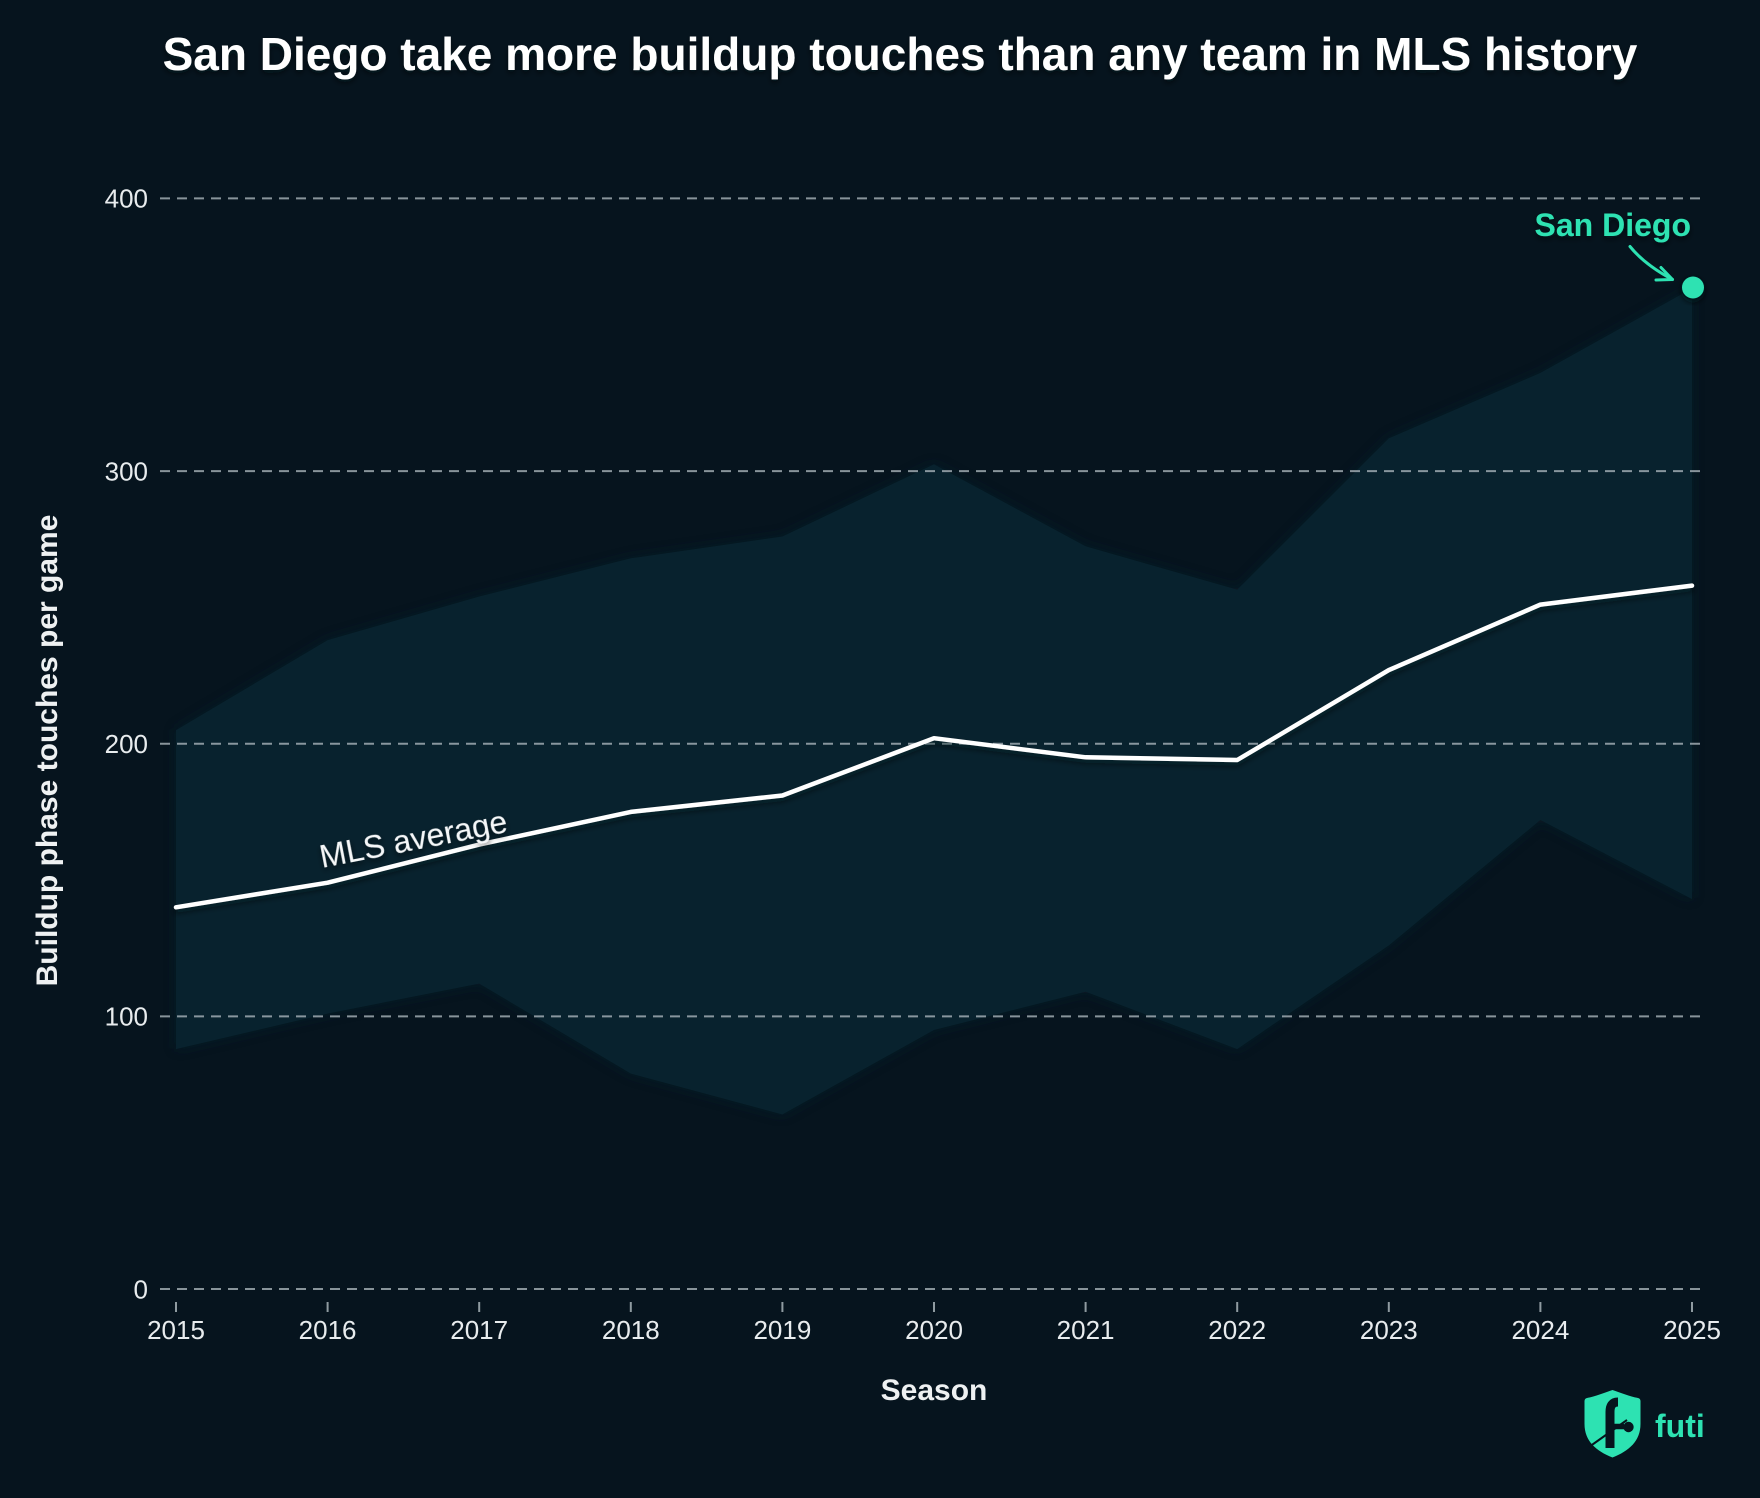 The height and width of the screenshot is (1498, 1760). What do you see at coordinates (126, 199) in the screenshot?
I see `svg-text: 400` at bounding box center [126, 199].